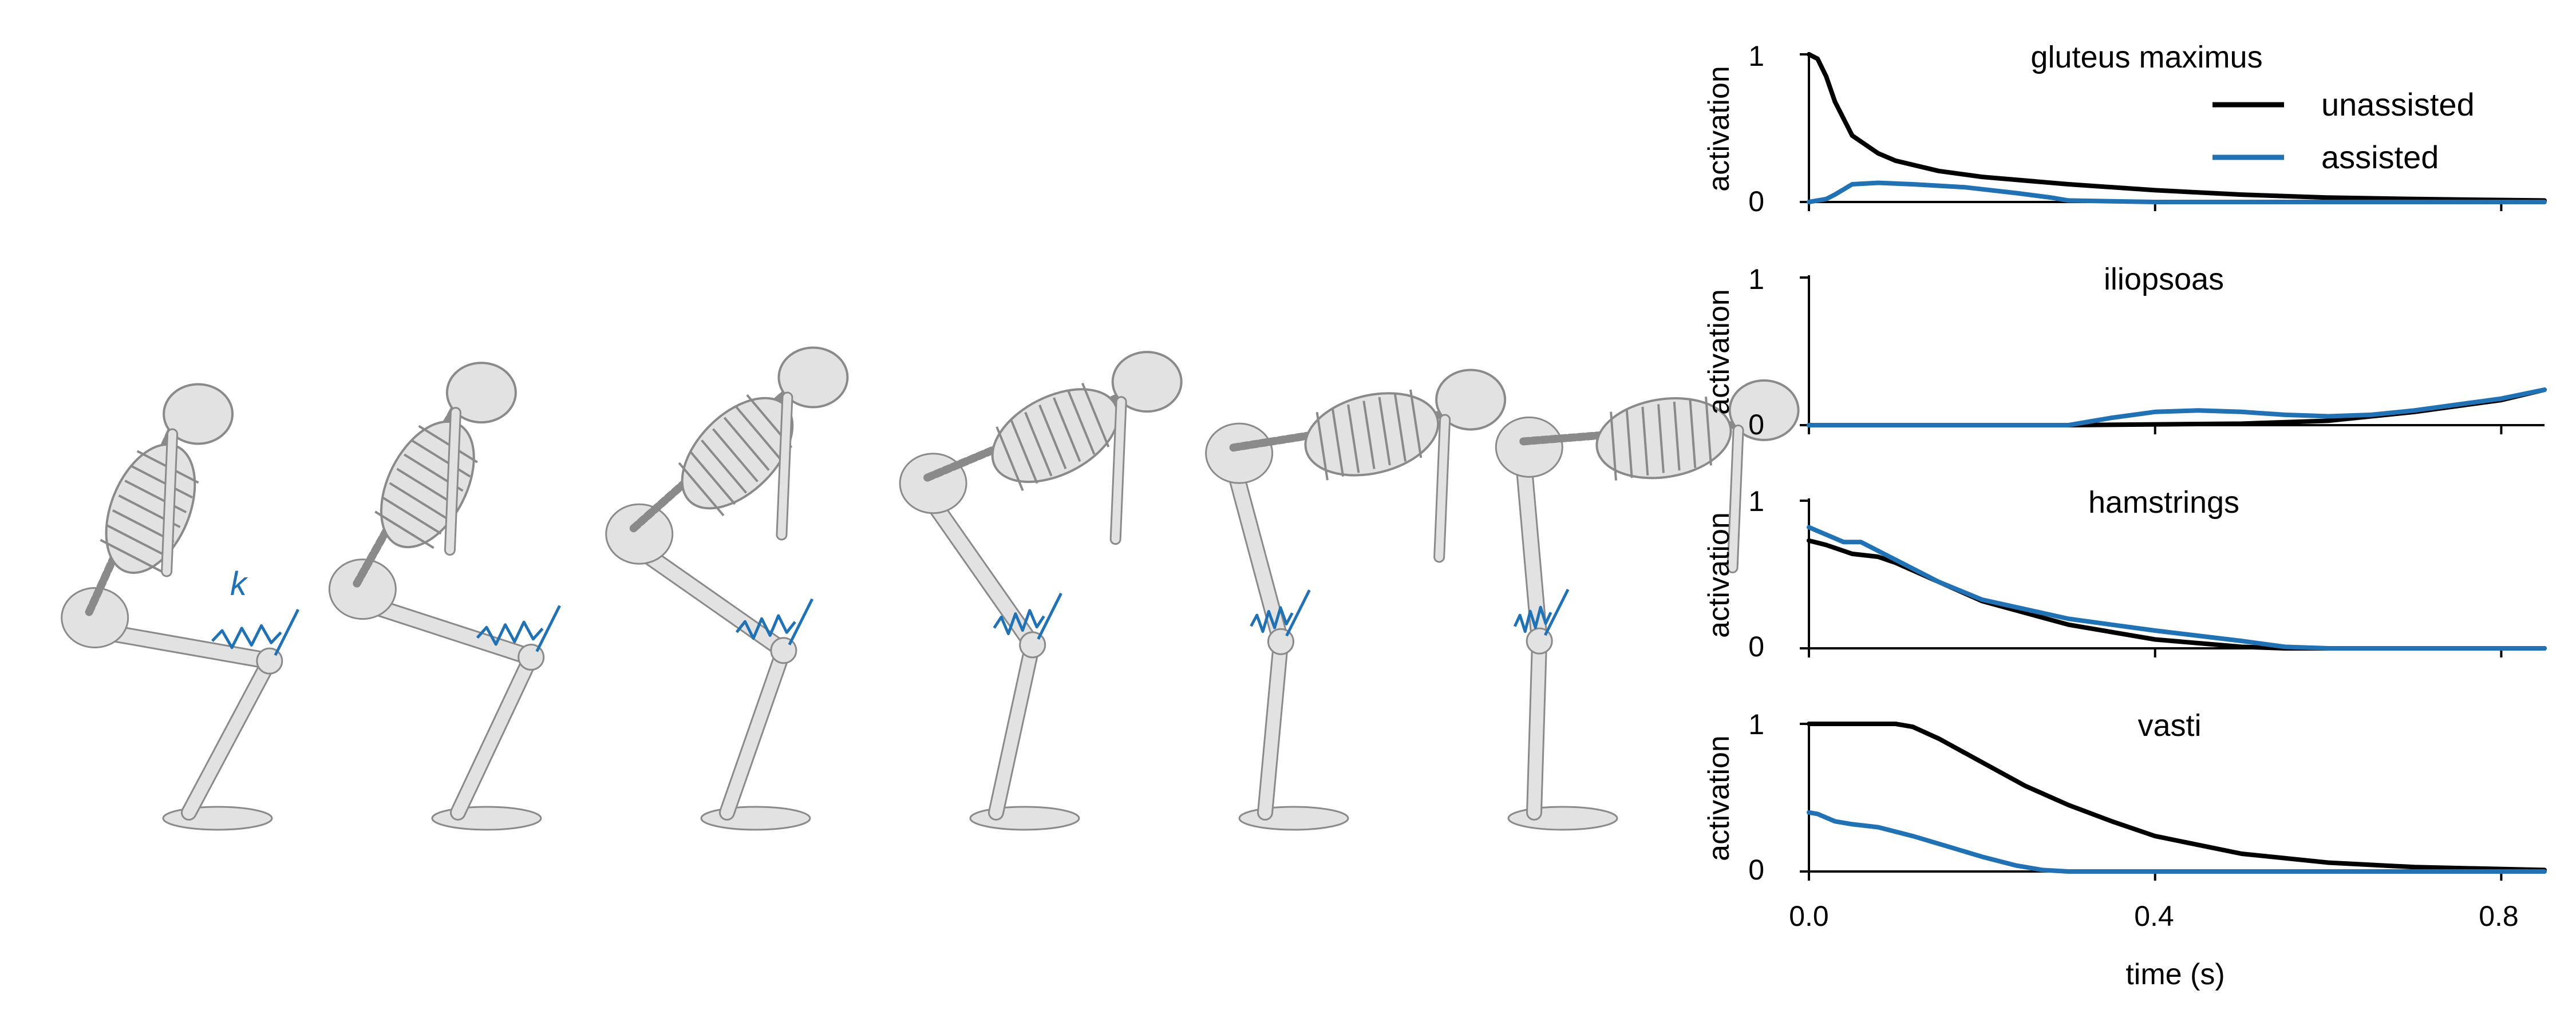 This screenshot has width=2576, height=1030. I want to click on panel-title: vasti, so click(2169, 725).